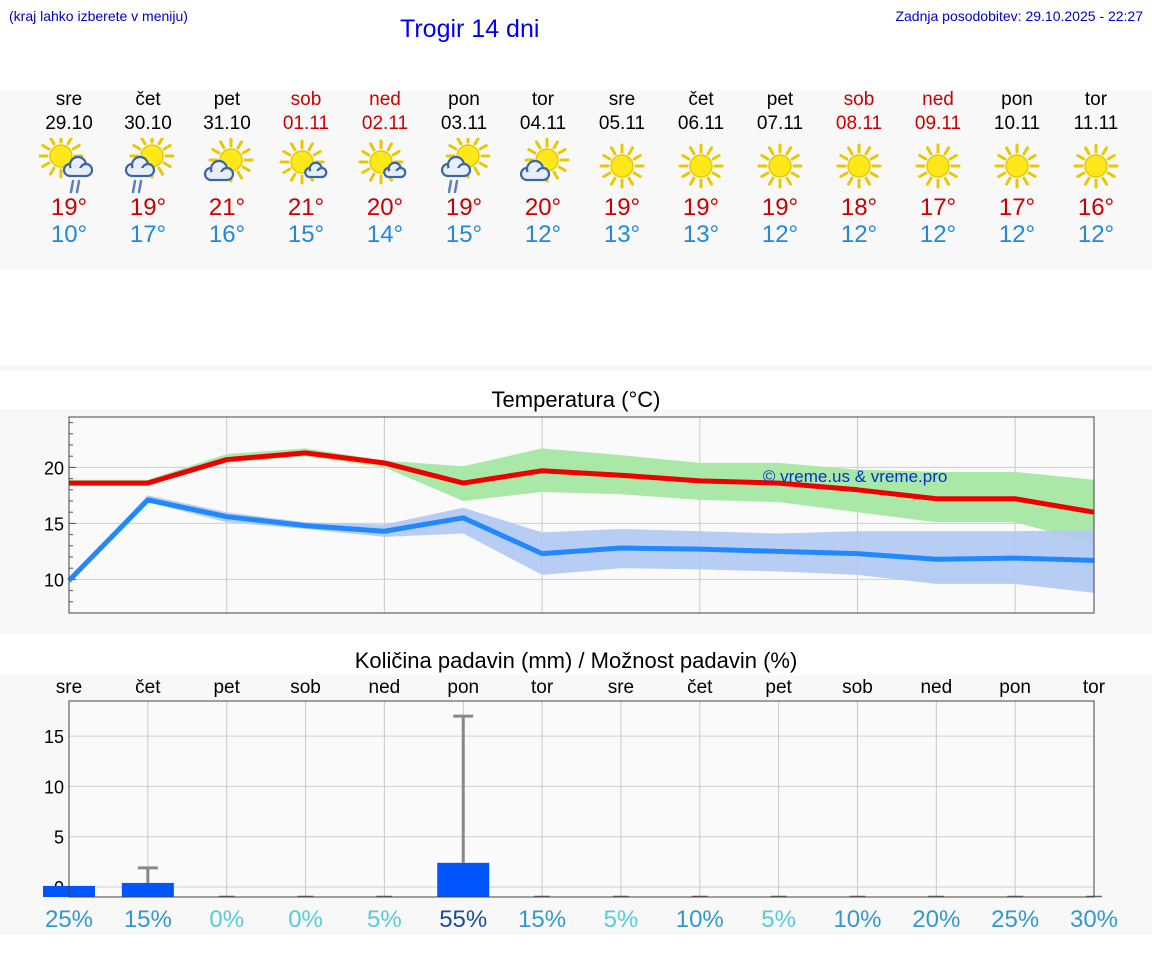  What do you see at coordinates (98, 16) in the screenshot?
I see `location-hint: (kraj lahko izberete v meniju)` at bounding box center [98, 16].